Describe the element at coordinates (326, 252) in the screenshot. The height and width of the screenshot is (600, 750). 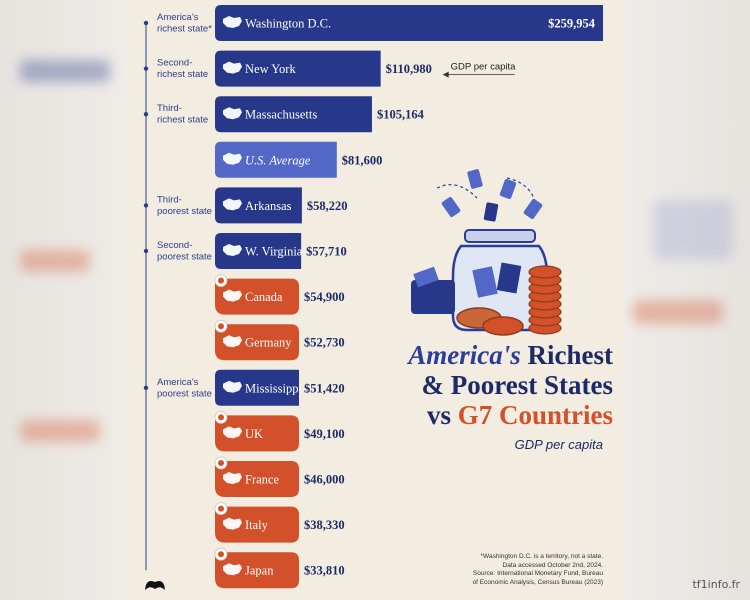
I see `bar-value-label: $57,710` at that location.